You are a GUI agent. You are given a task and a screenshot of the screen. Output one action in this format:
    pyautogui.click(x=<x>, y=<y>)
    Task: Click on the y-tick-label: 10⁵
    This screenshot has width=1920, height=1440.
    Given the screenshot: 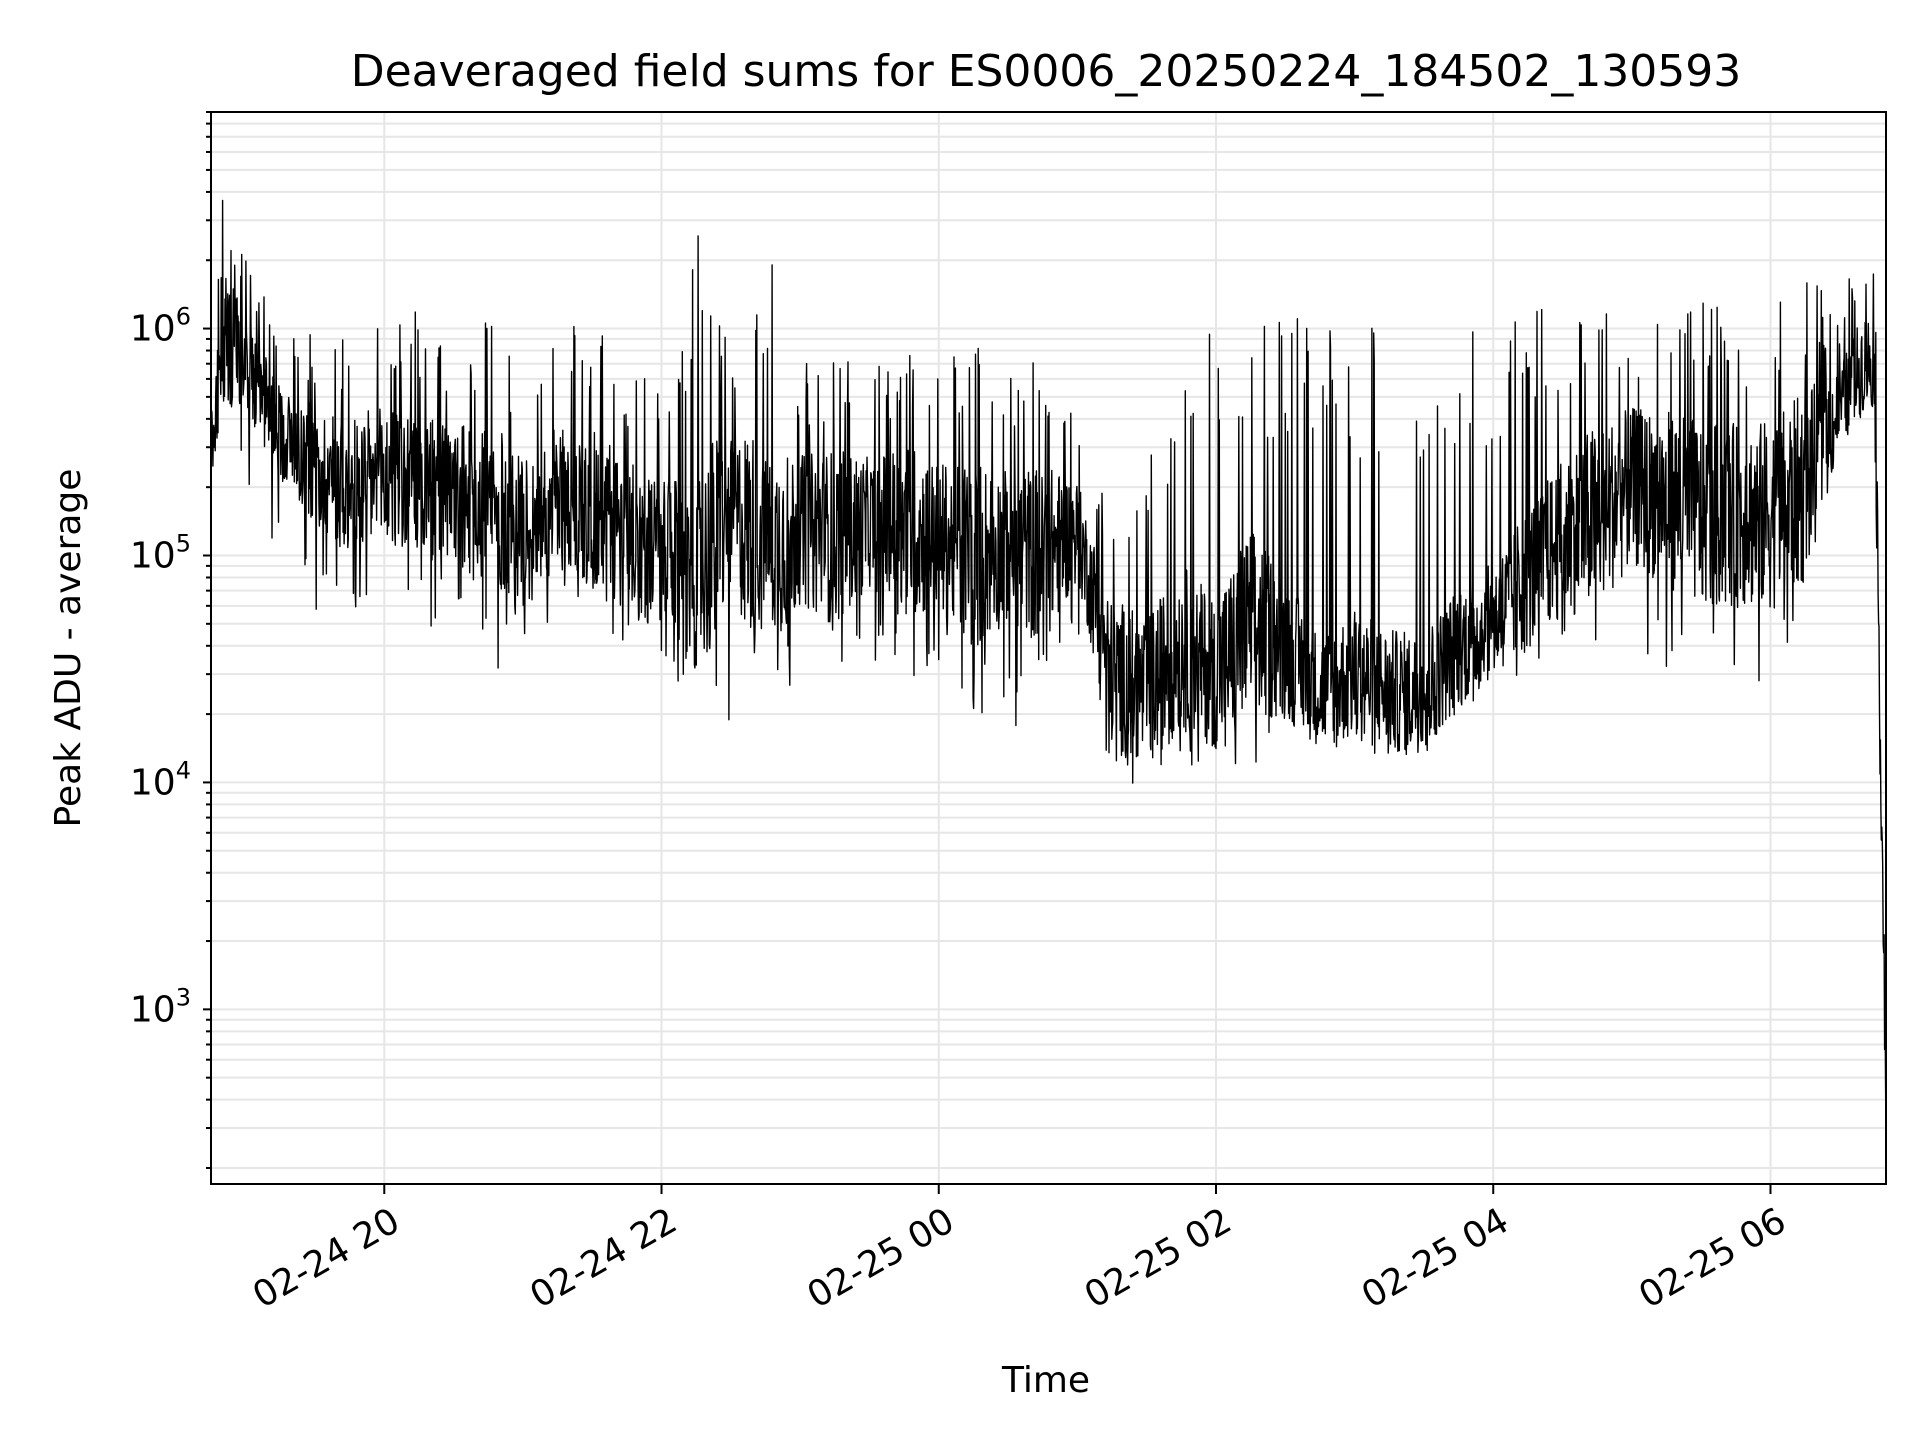 What is the action you would take?
    pyautogui.click(x=160, y=552)
    